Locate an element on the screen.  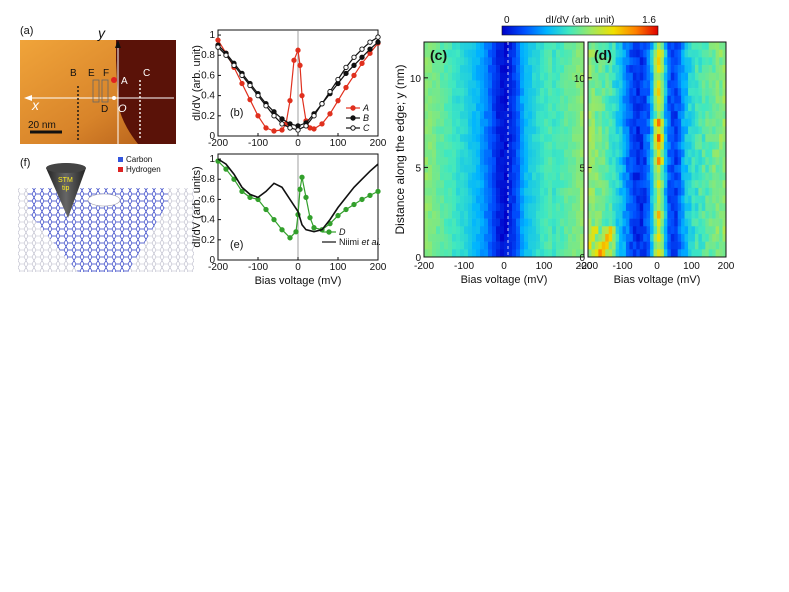
data-point is located at coordinates (322, 124).